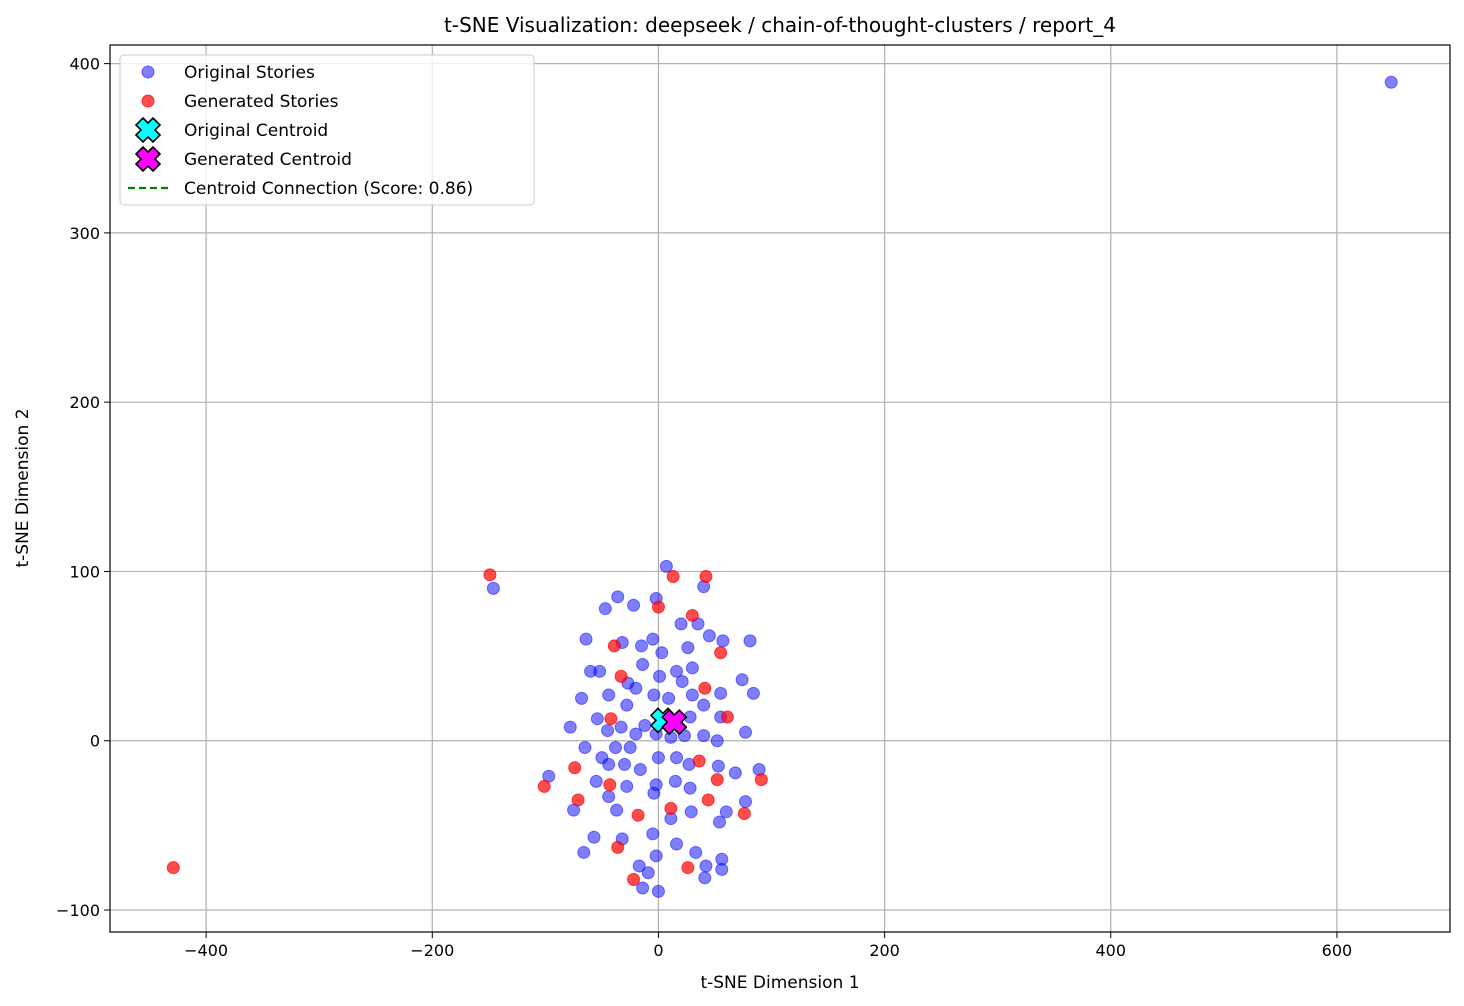 Image resolution: width=1464 pixels, height=1006 pixels. What do you see at coordinates (148, 159) in the screenshot?
I see `legend-marker-generated-centroid` at bounding box center [148, 159].